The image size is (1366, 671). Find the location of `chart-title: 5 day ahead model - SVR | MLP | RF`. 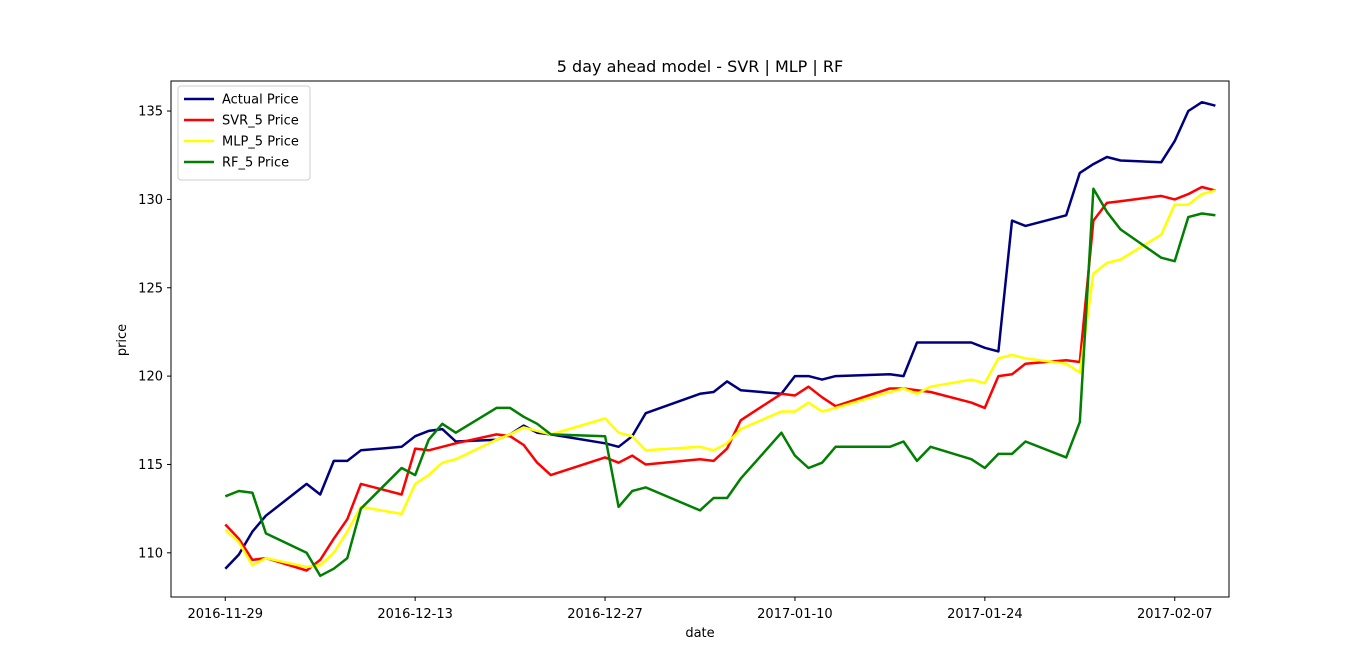

chart-title: 5 day ahead model - SVR | MLP | RF is located at coordinates (700, 66).